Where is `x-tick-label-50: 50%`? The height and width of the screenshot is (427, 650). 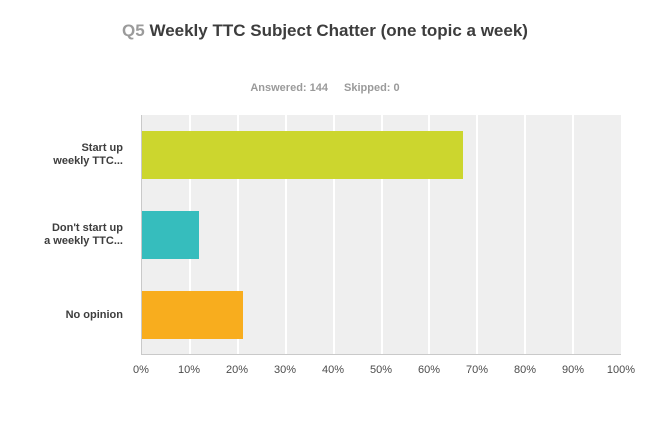 x-tick-label-50: 50% is located at coordinates (381, 370).